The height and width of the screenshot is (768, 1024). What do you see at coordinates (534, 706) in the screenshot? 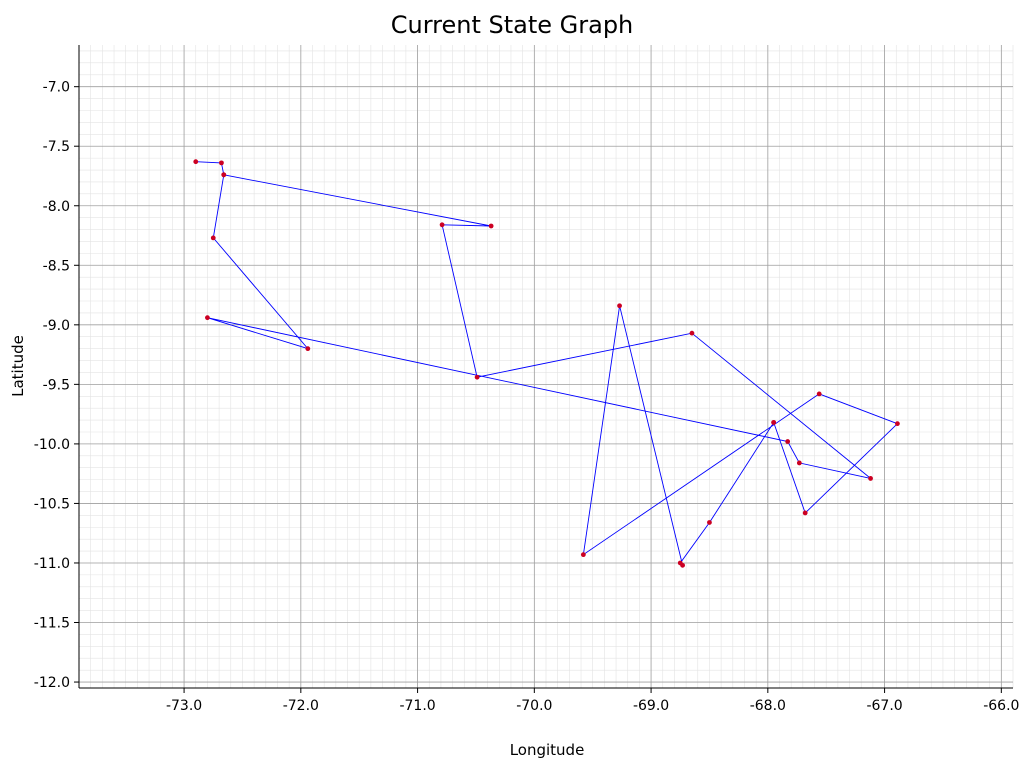
I see `x-tick-label: -70.0` at bounding box center [534, 706].